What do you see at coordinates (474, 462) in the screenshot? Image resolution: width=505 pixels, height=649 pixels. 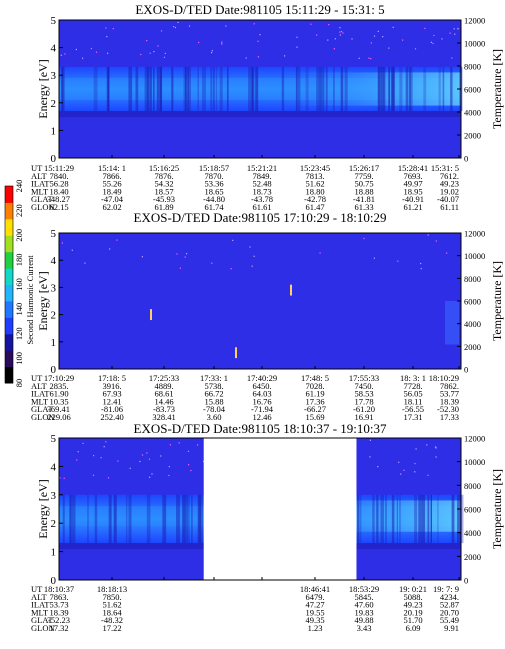 I see `y2-tick-label: 10000` at bounding box center [474, 462].